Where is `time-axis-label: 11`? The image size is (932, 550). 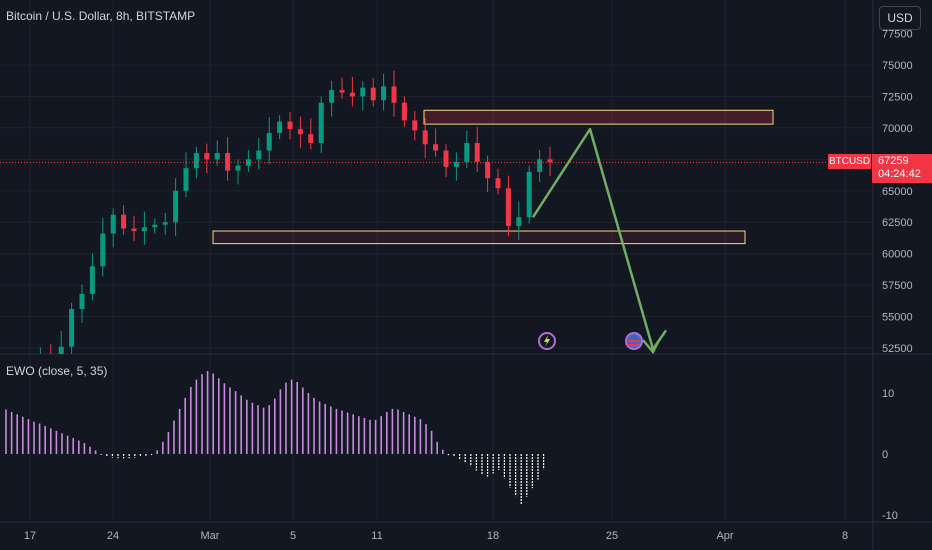
time-axis-label: 11 is located at coordinates (376, 536).